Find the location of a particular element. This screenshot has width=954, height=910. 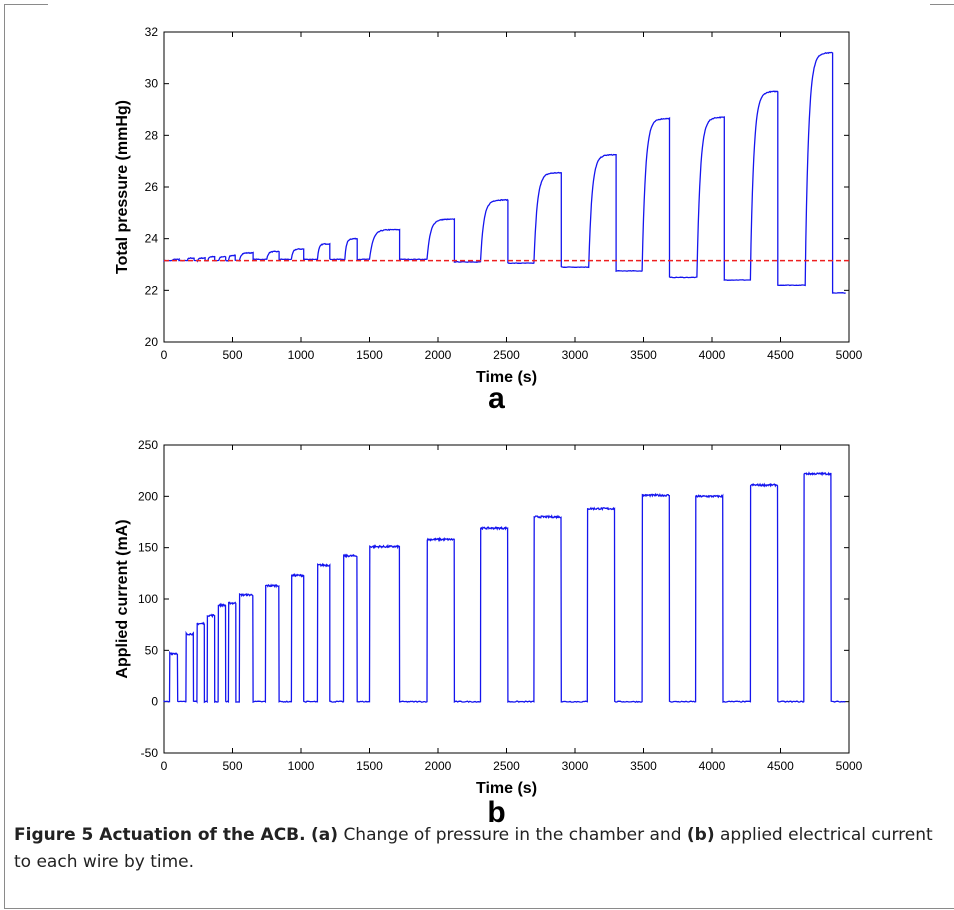

y-tick-label: 28 is located at coordinates (152, 135).